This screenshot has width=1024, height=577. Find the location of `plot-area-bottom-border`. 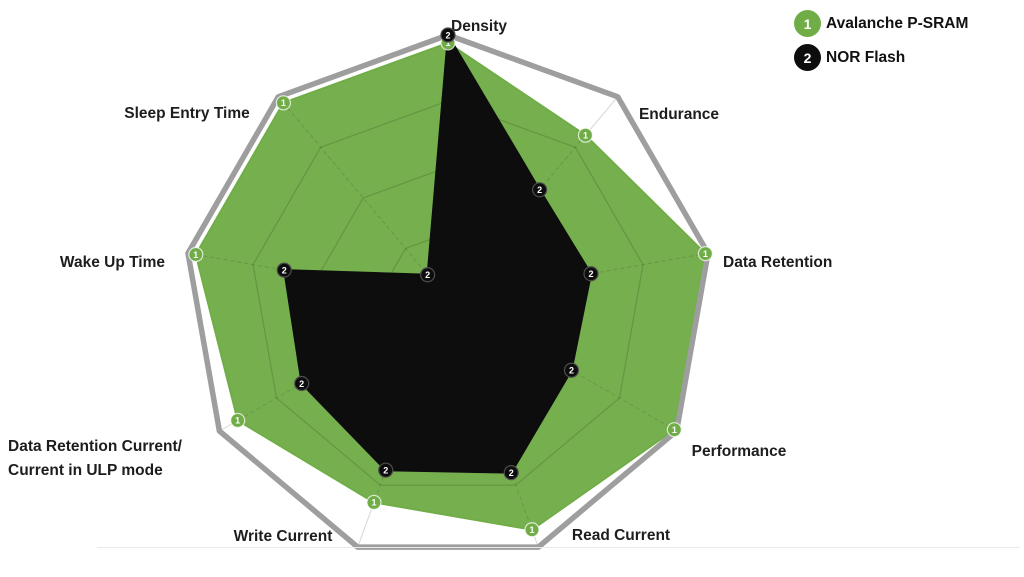

plot-area-bottom-border is located at coordinates (558, 547).